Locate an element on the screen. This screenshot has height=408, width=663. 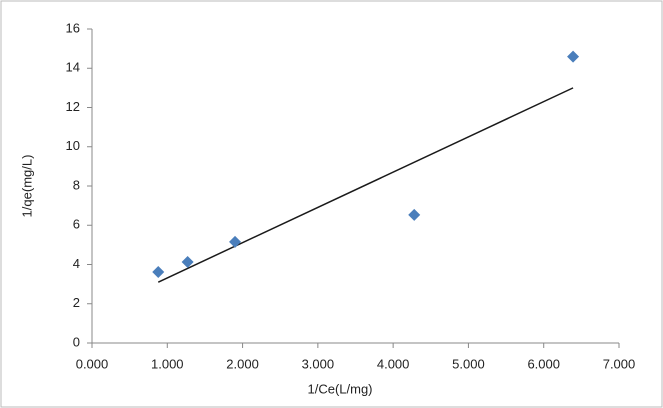
y-tick-label: 12 is located at coordinates (73, 106).